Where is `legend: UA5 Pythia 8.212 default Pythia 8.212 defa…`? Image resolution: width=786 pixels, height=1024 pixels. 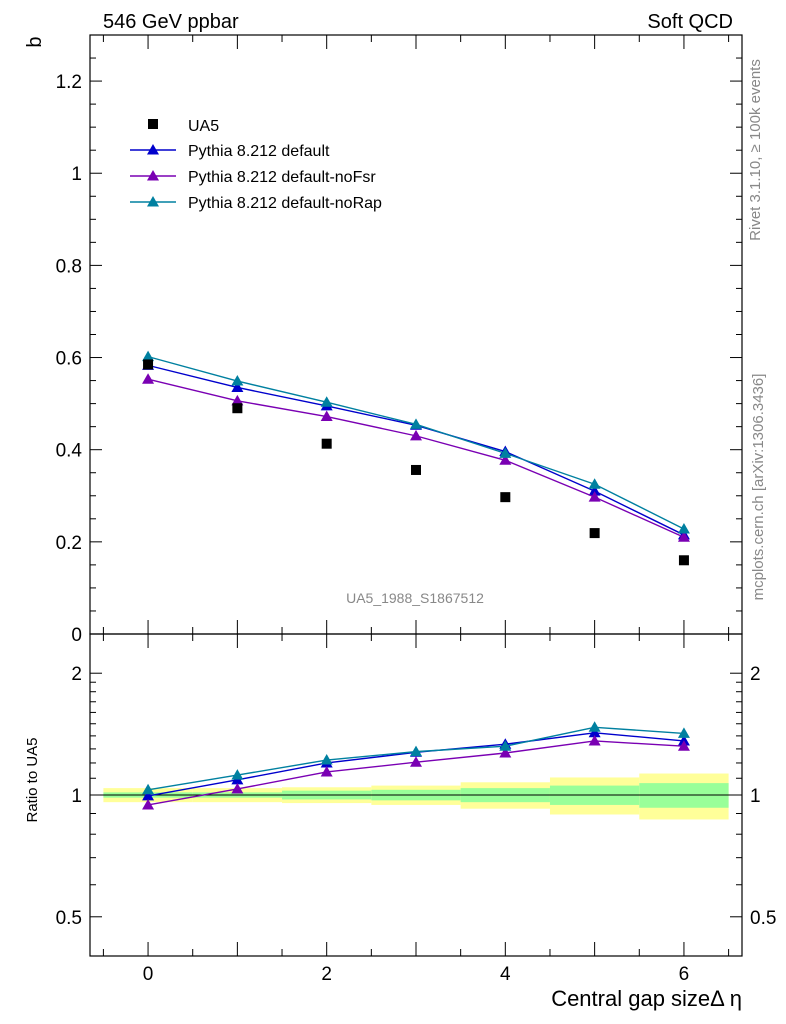 legend: UA5 Pythia 8.212 default Pythia 8.212 defa… is located at coordinates (256, 165).